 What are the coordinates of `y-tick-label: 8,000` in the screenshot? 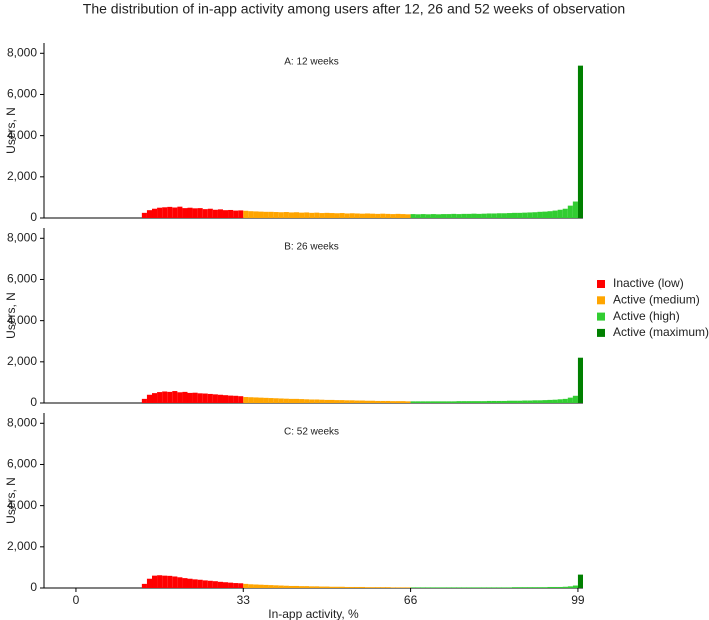 It's located at (22, 422).